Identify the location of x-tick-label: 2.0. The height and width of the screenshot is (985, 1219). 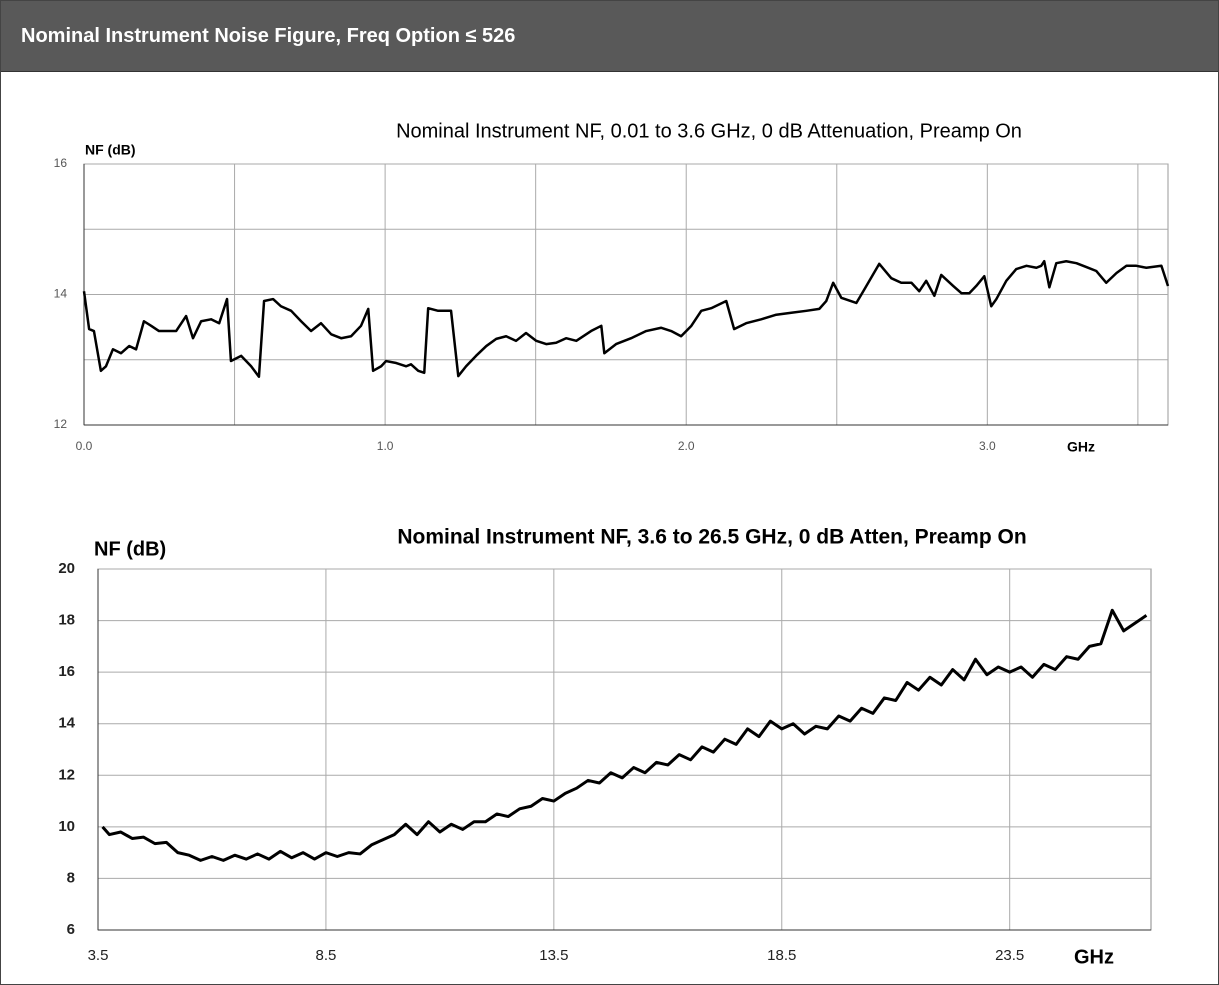
(686, 446).